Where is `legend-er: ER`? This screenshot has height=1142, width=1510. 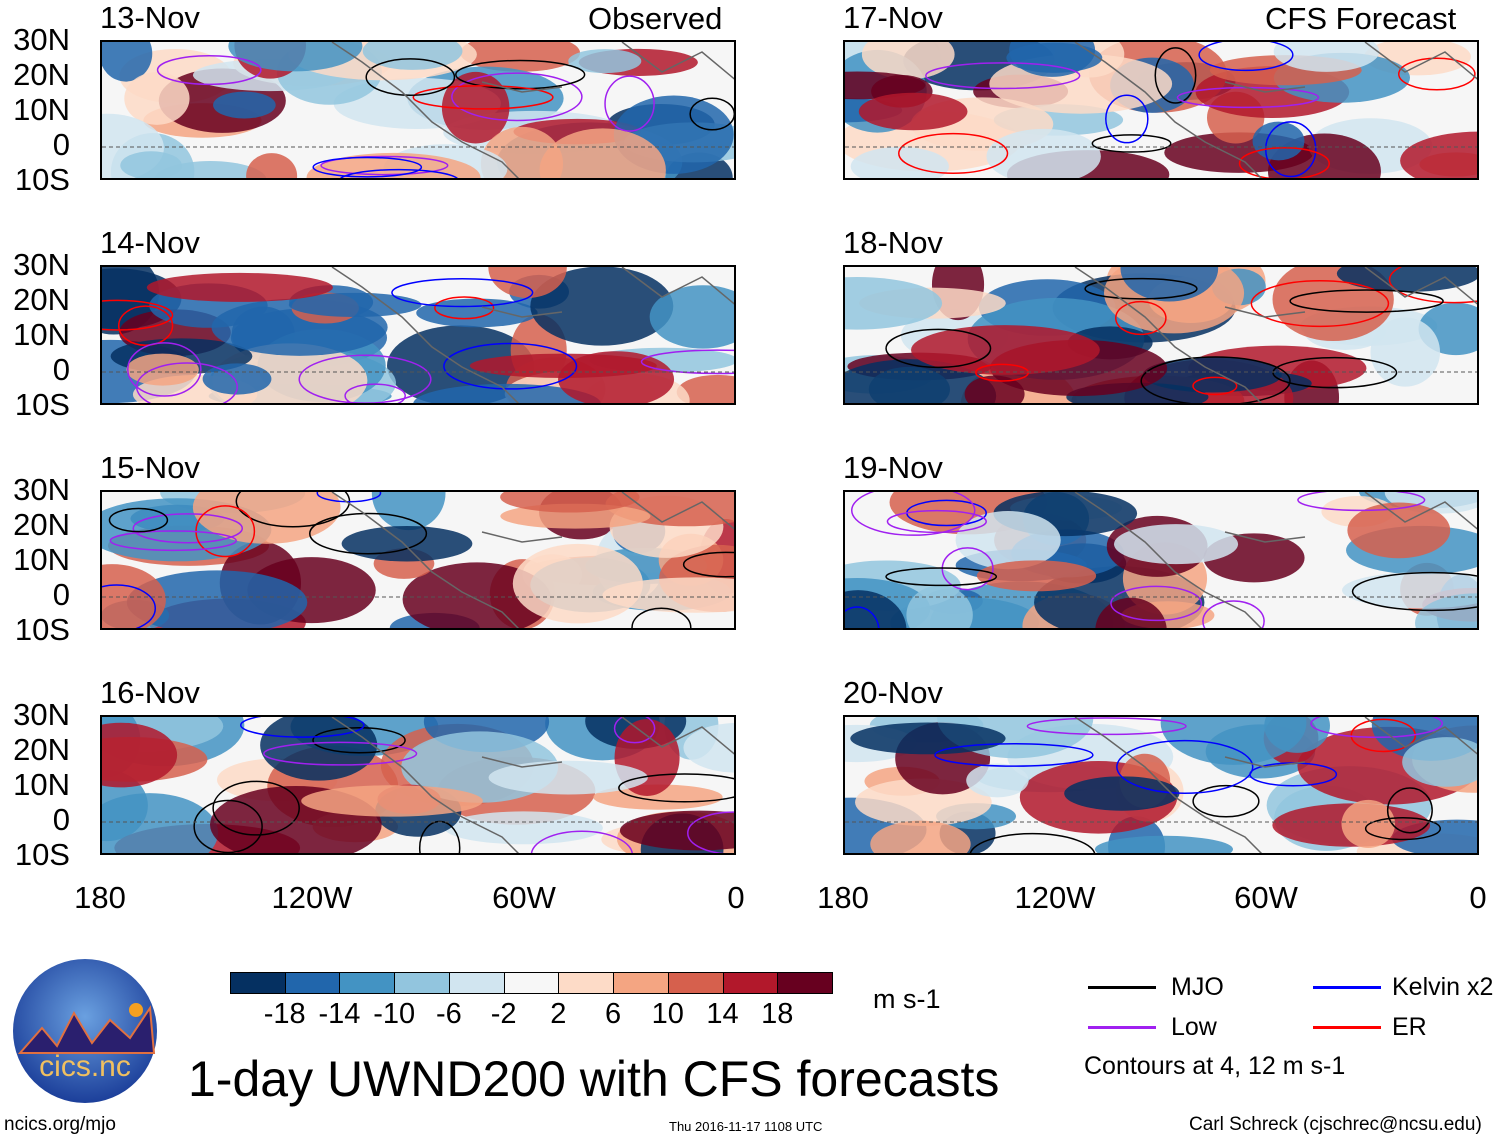 legend-er: ER is located at coordinates (1409, 1027).